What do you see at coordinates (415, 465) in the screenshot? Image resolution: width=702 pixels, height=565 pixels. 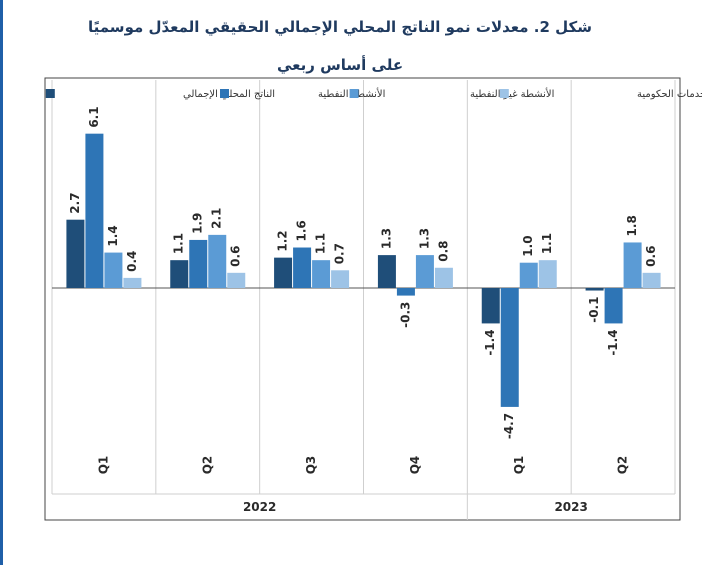 I see `quarter-label: Q4` at bounding box center [415, 465].